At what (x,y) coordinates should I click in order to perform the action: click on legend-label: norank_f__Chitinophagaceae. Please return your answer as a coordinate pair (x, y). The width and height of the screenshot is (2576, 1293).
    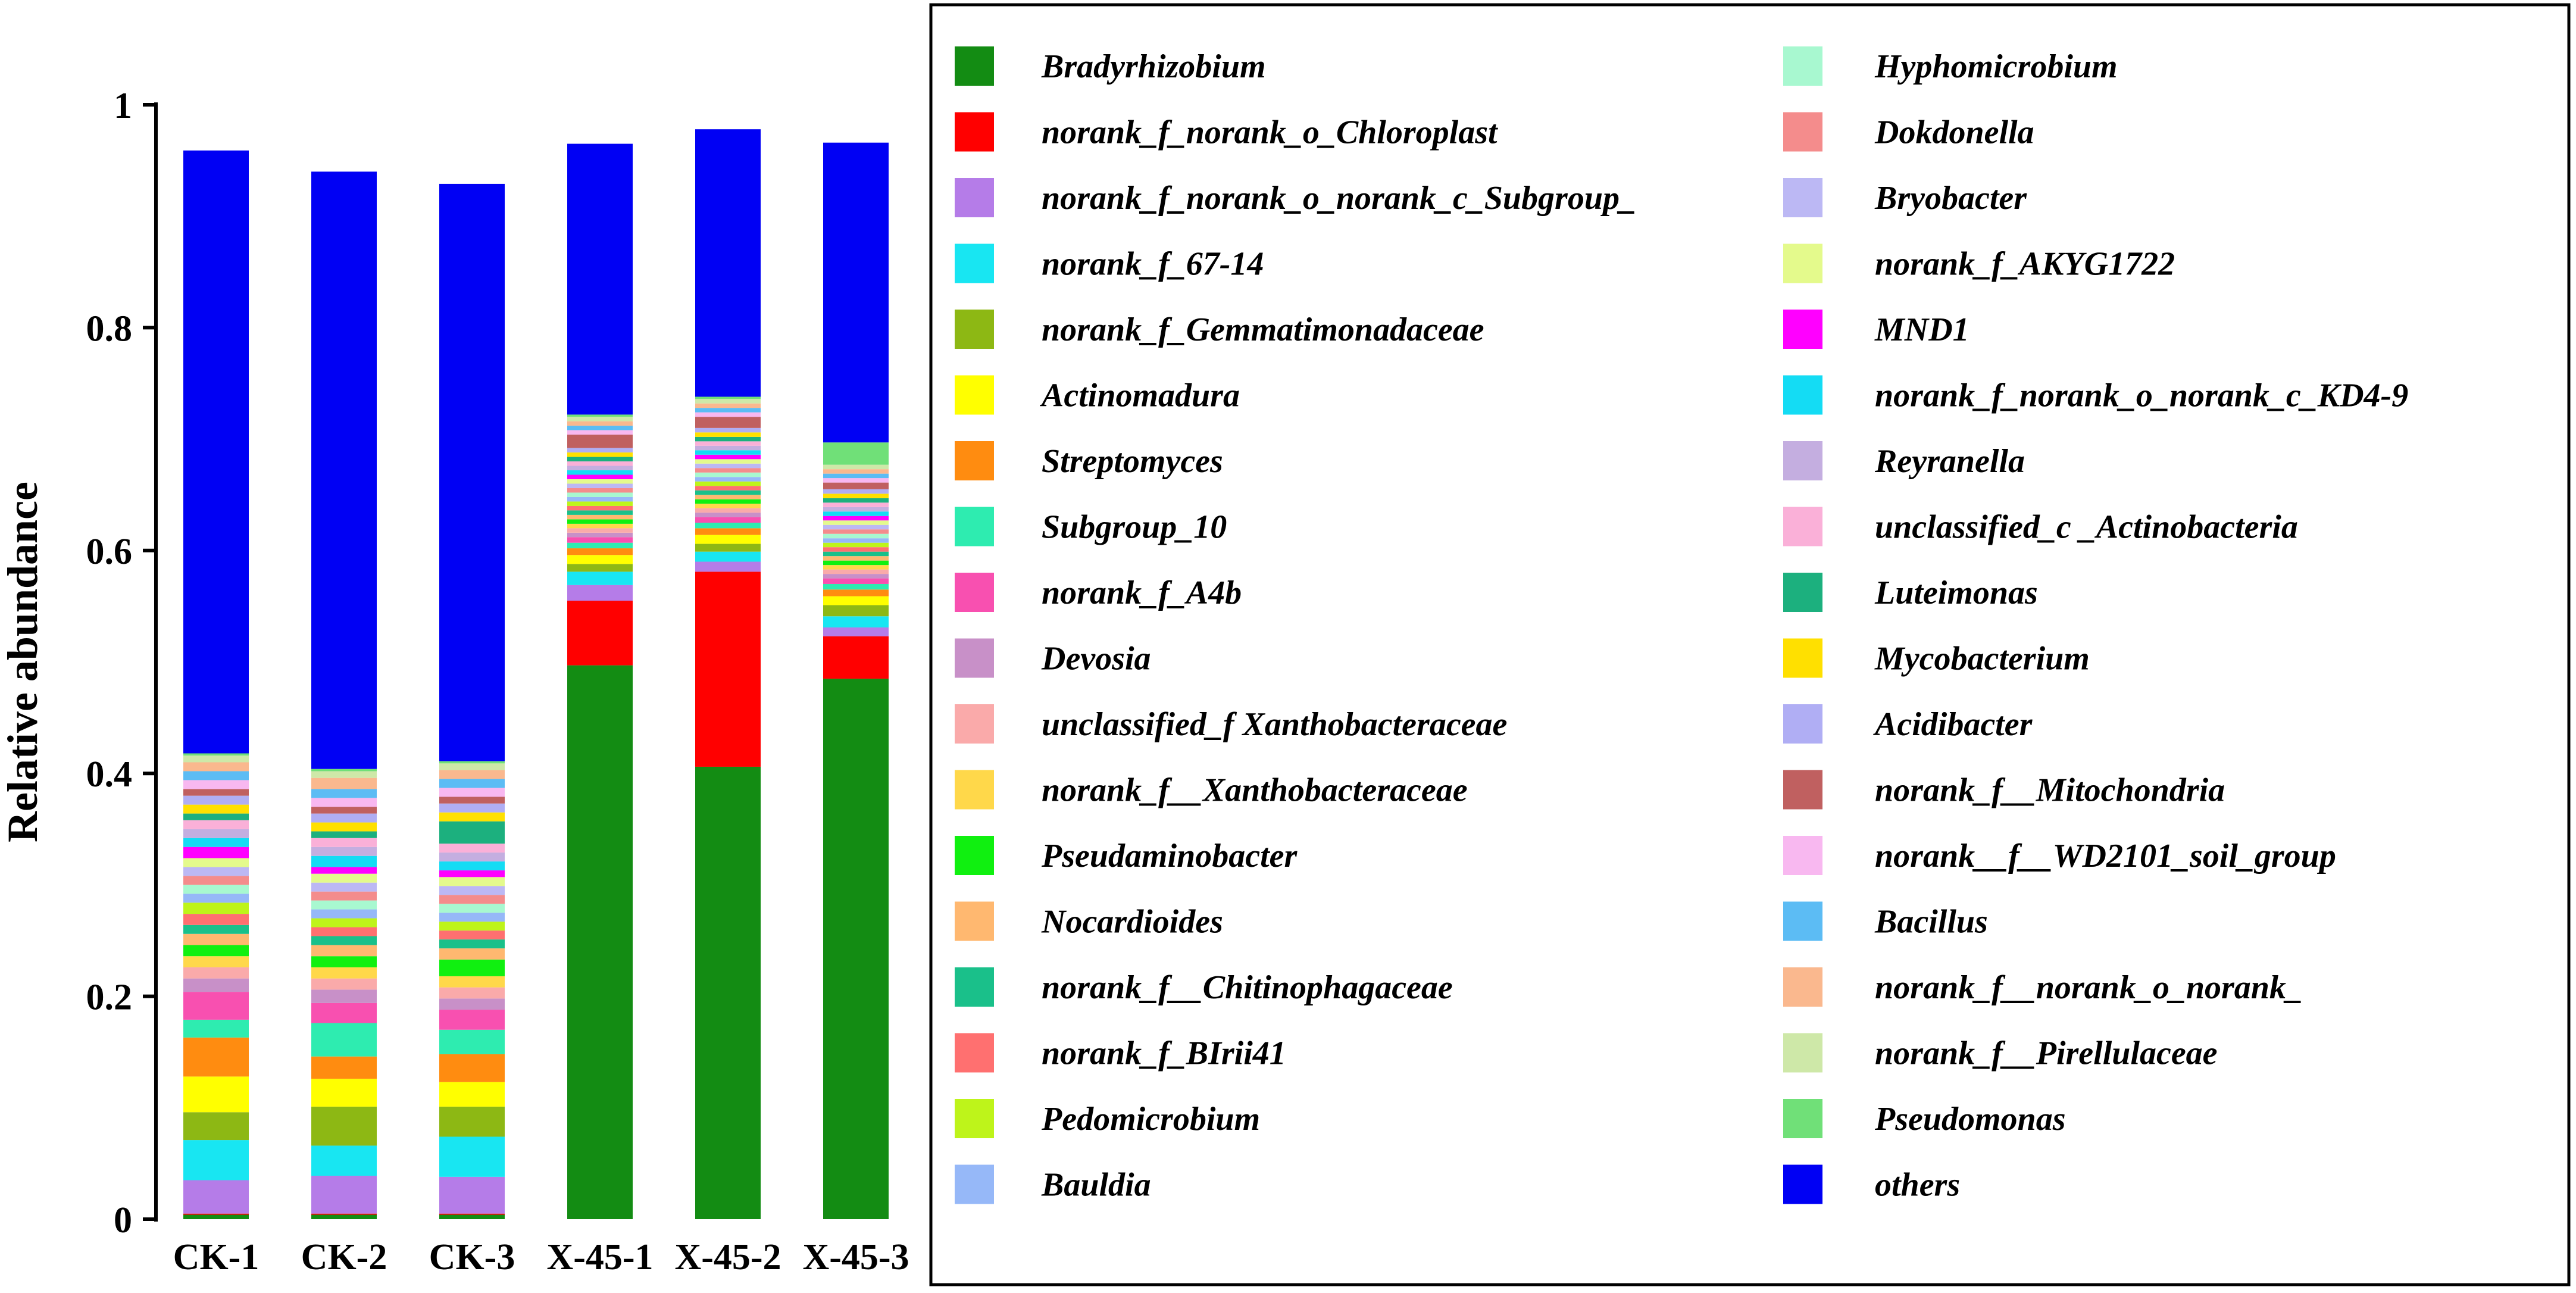
    Looking at the image, I should click on (1247, 987).